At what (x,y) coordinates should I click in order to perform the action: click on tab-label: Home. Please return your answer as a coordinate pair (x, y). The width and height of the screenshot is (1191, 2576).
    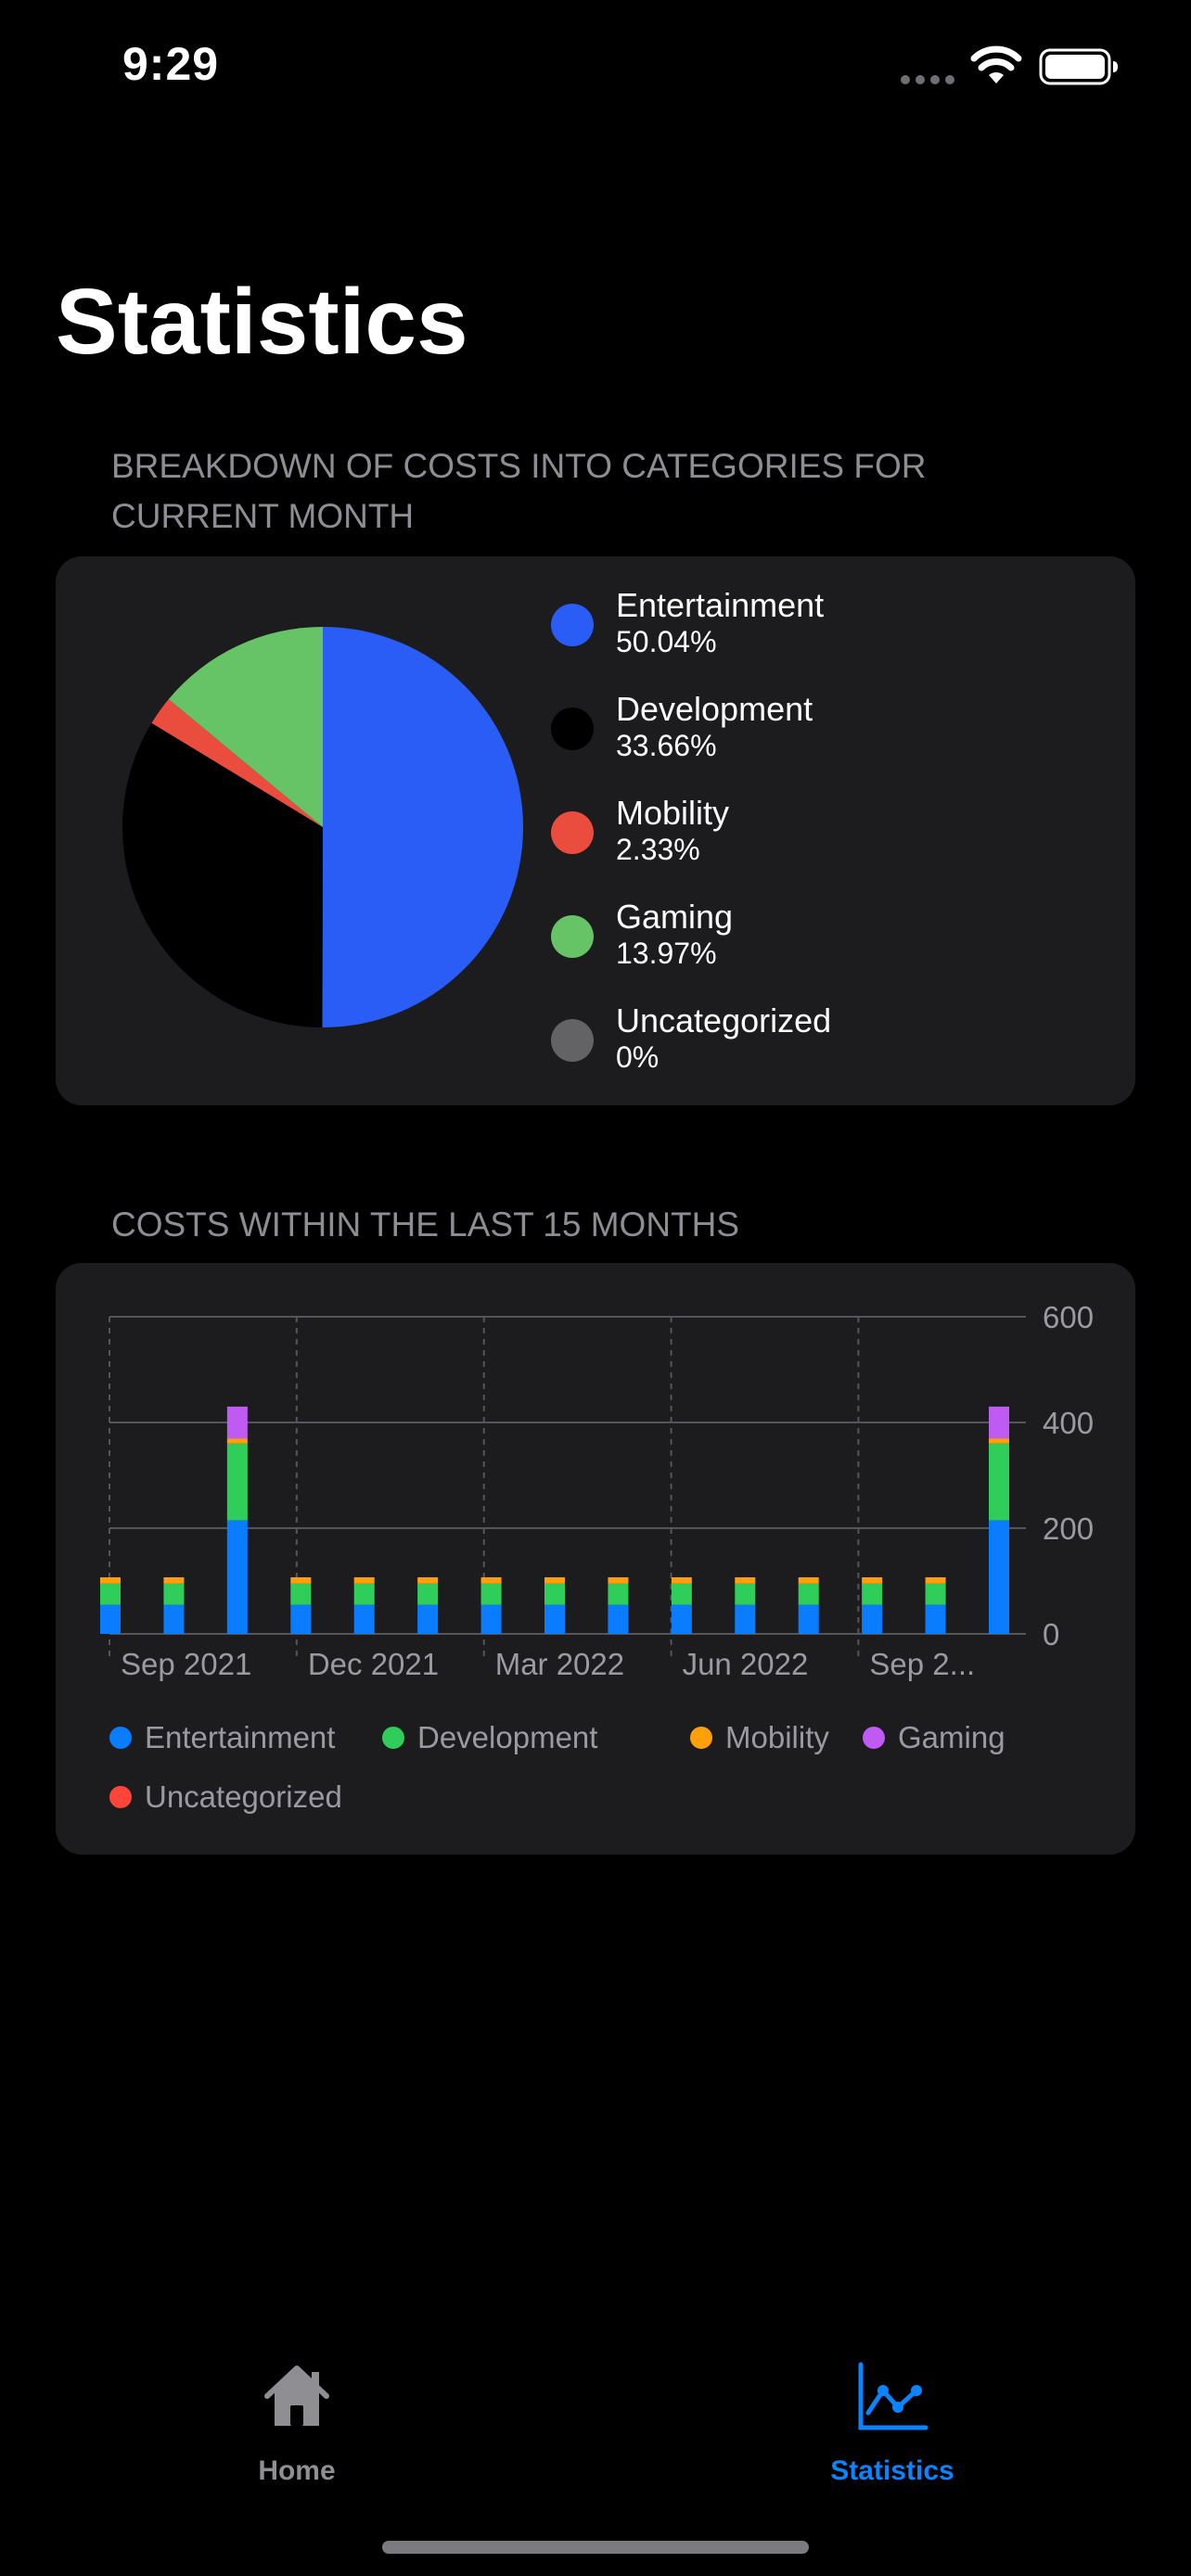
    Looking at the image, I should click on (297, 2471).